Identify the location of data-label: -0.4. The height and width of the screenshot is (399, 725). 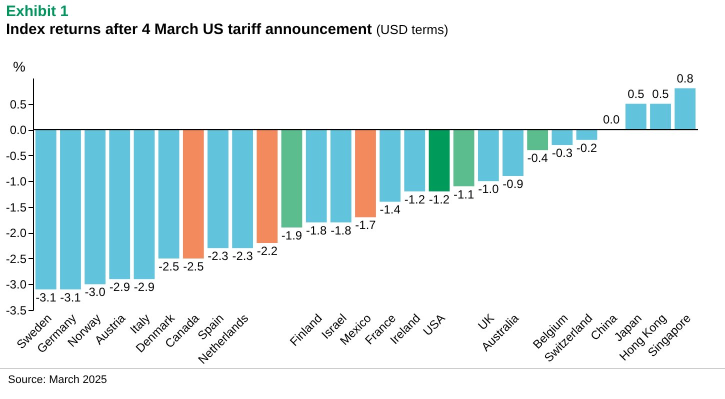
(537, 158).